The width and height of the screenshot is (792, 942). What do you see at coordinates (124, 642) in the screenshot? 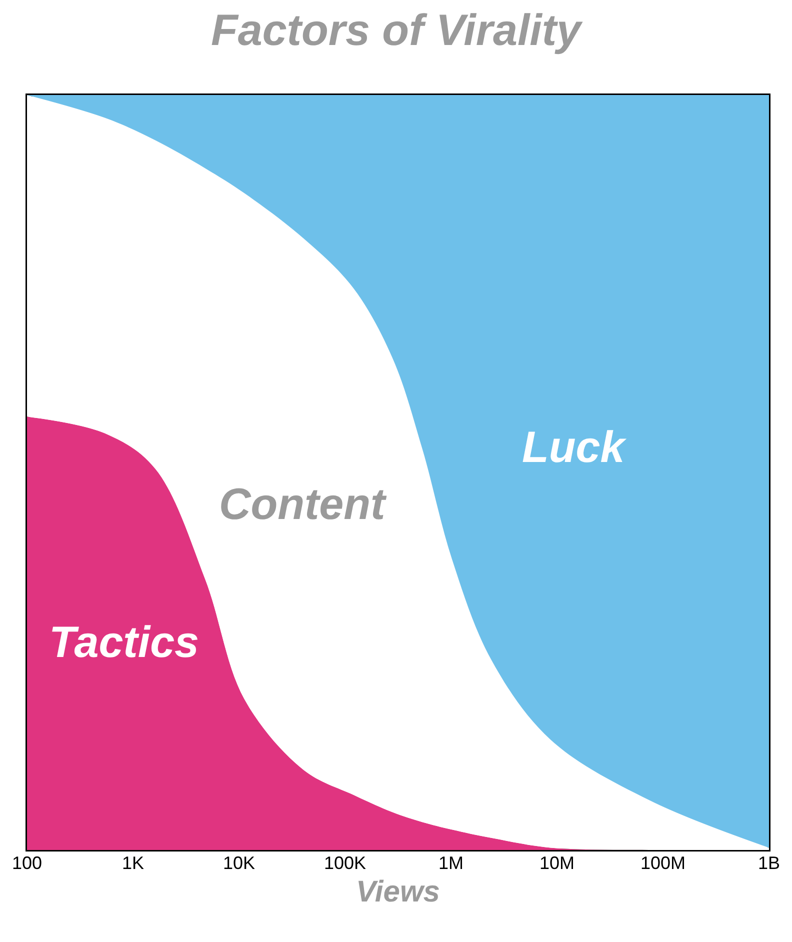
I see `series-label: Tactics` at bounding box center [124, 642].